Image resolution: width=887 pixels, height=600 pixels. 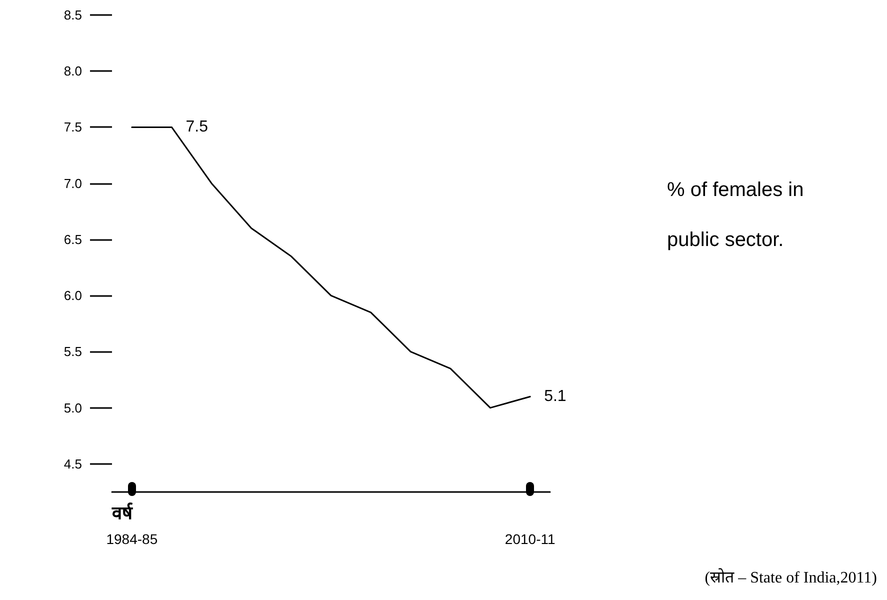 I want to click on chart-title: % of females in public sector., so click(x=735, y=215).